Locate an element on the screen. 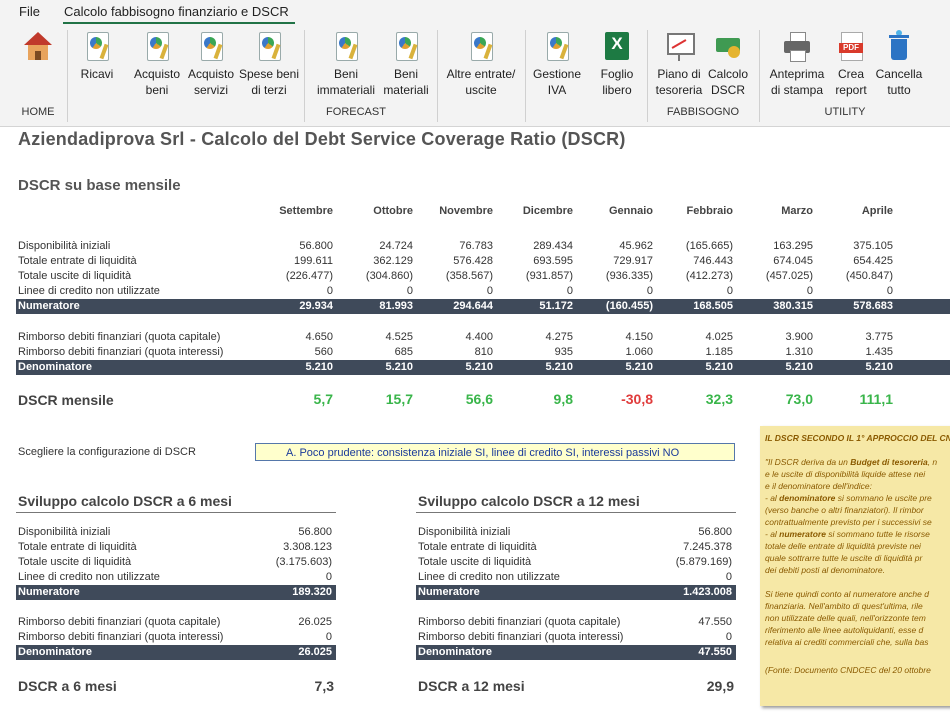 Image resolution: width=950 pixels, height=713 pixels. row-label: Totale uscite di liquidità is located at coordinates (75, 276).